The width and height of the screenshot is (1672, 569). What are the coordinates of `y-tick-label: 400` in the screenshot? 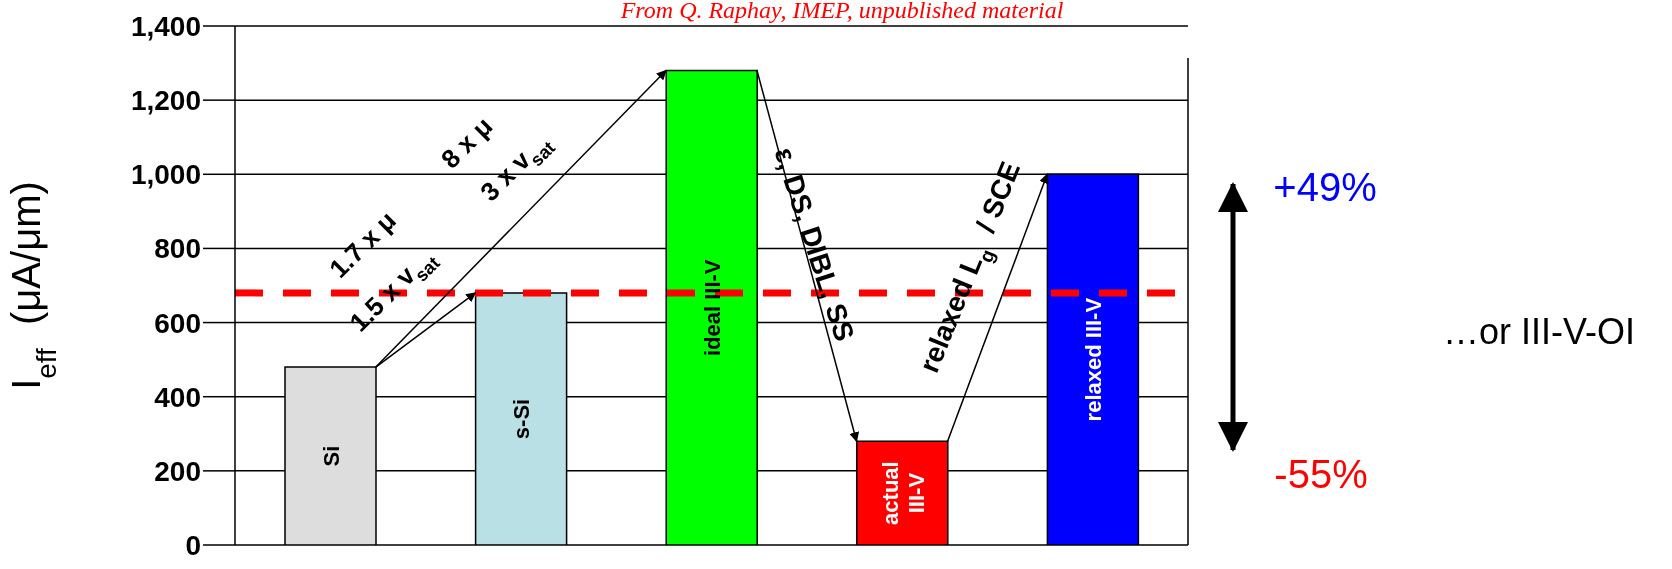 It's located at (177, 397).